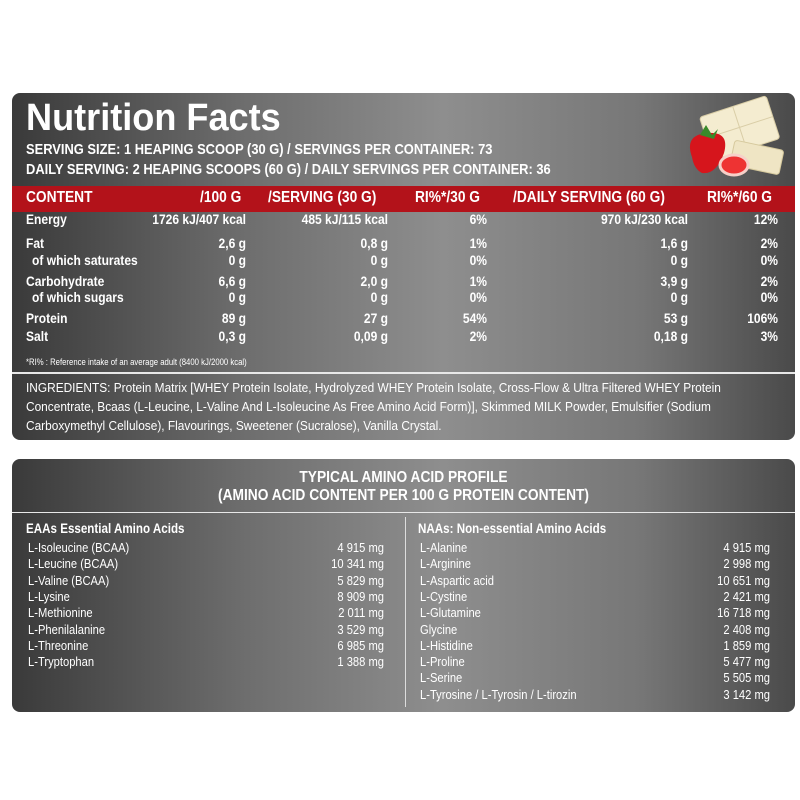 Image resolution: width=800 pixels, height=800 pixels. I want to click on amino-value: 5 477 mg, so click(746, 662).